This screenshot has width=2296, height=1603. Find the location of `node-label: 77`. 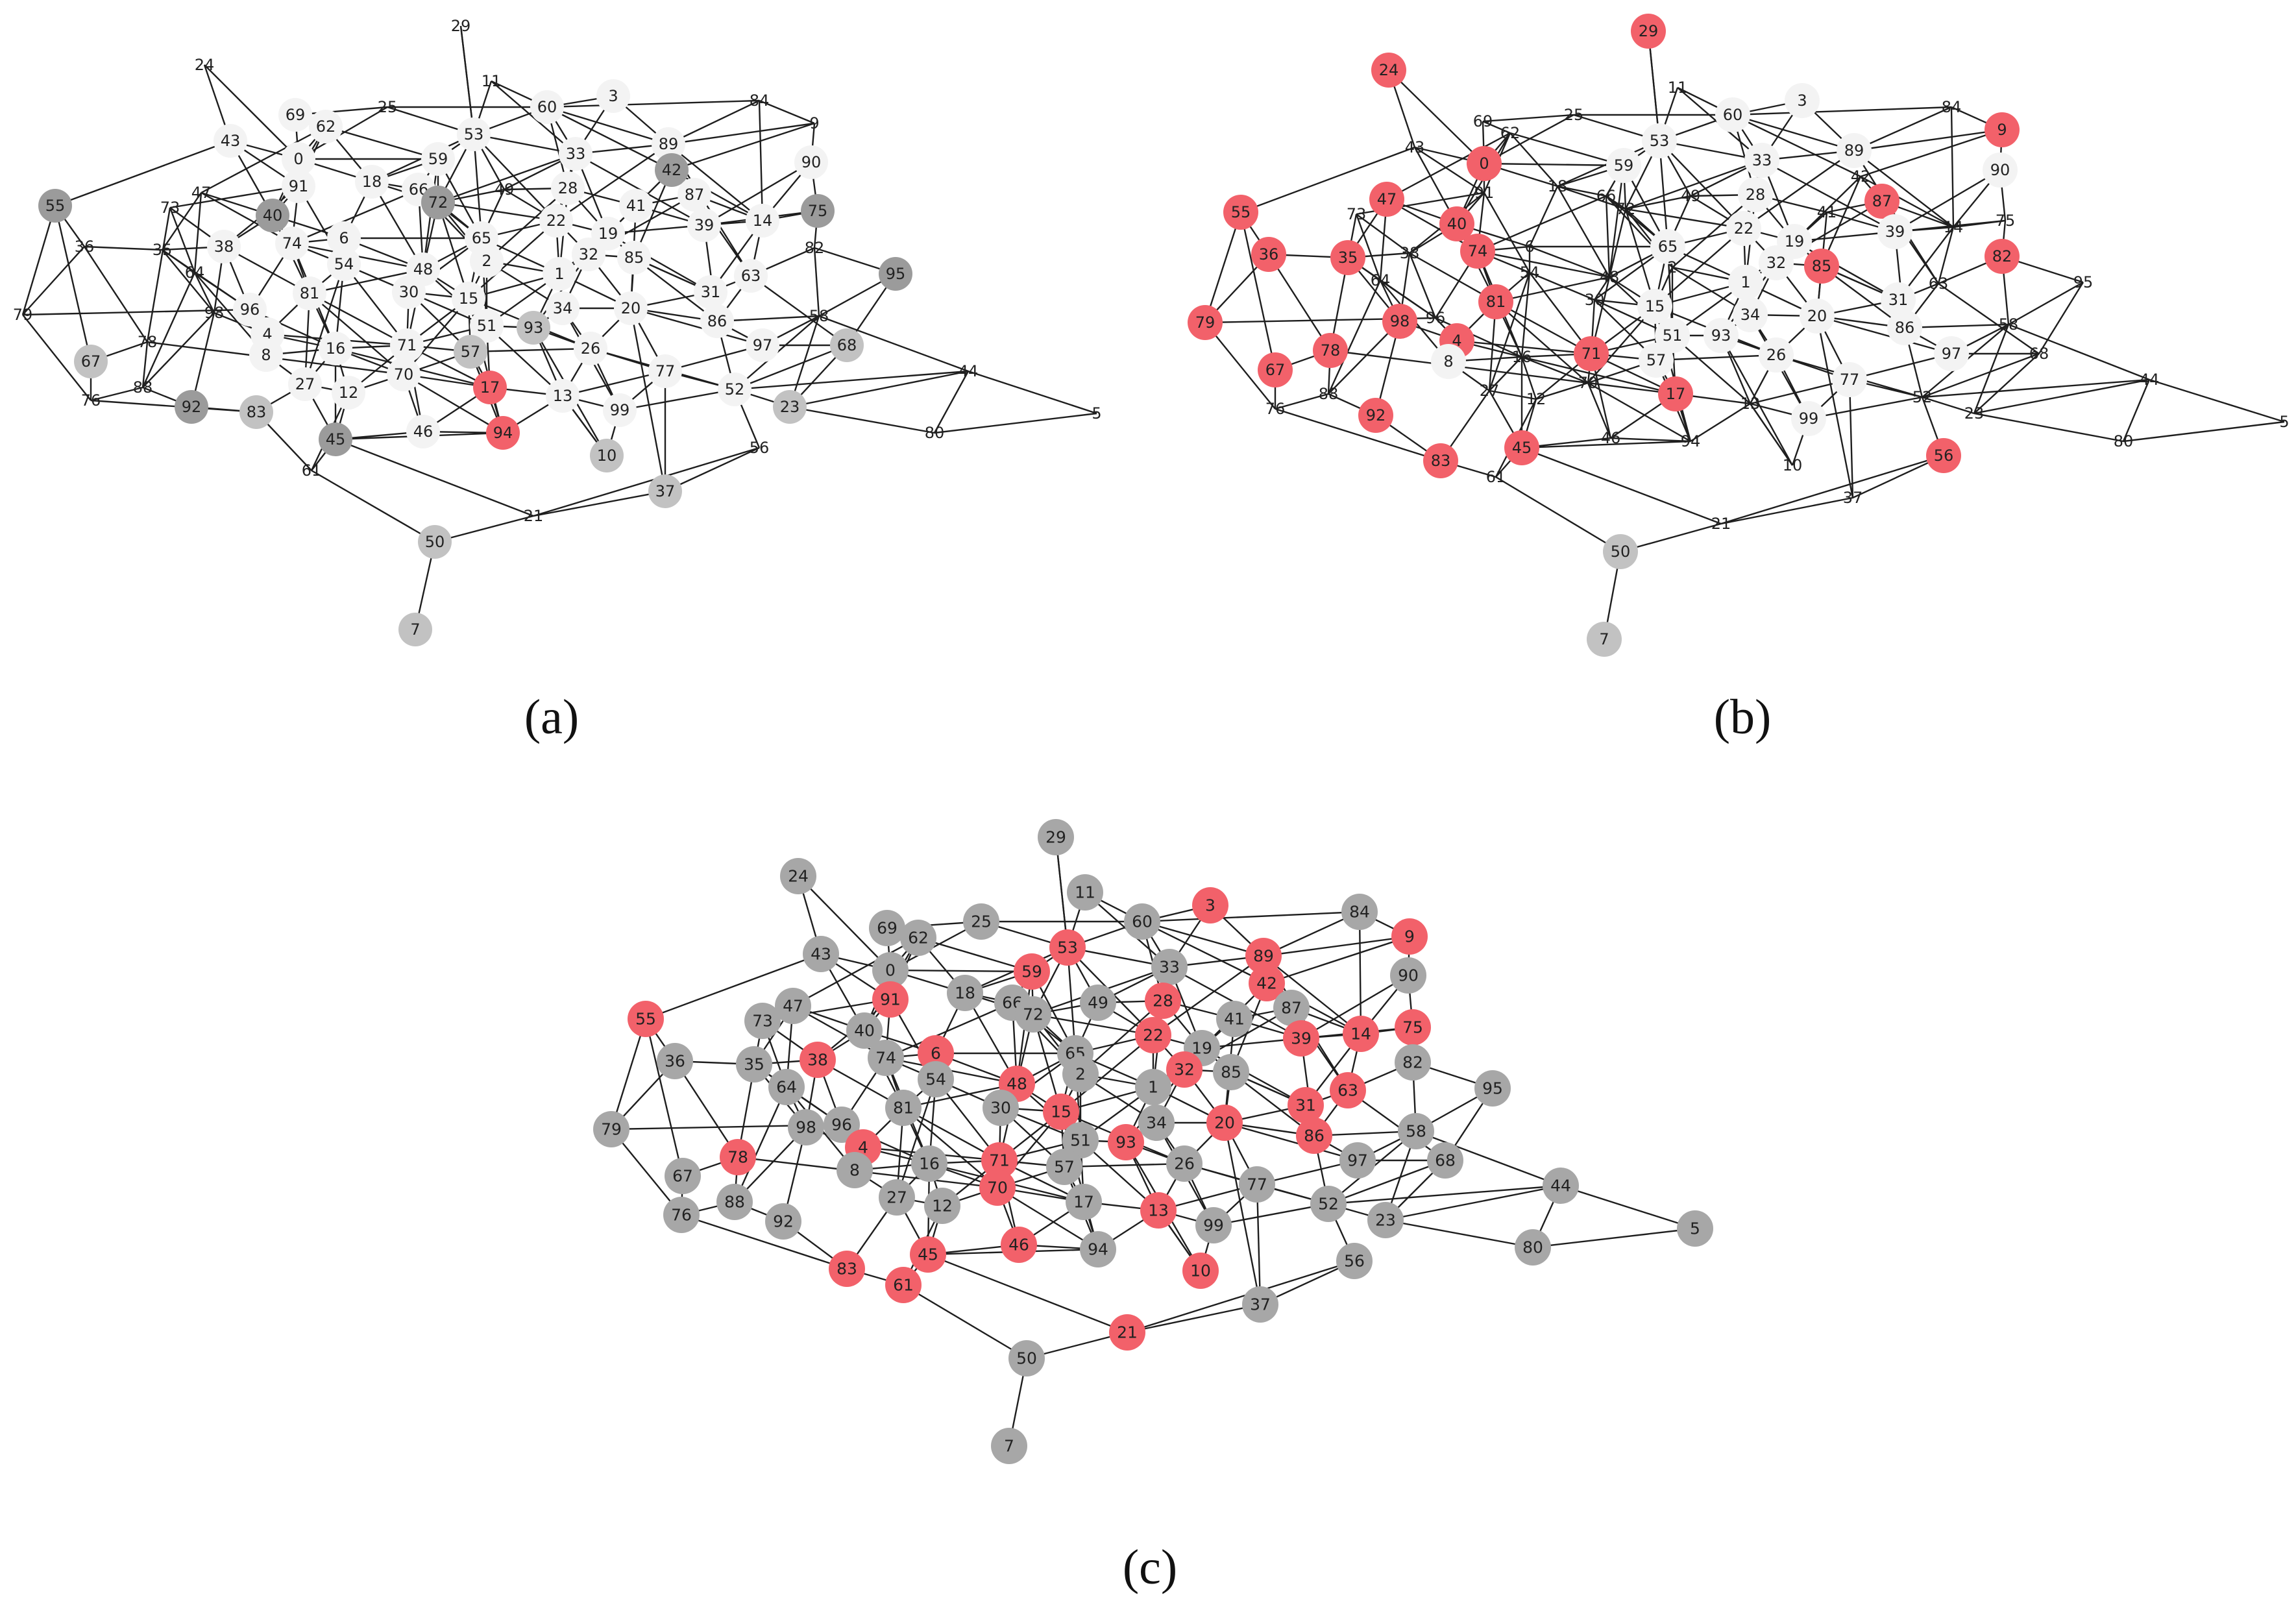

node-label: 77 is located at coordinates (1850, 380).